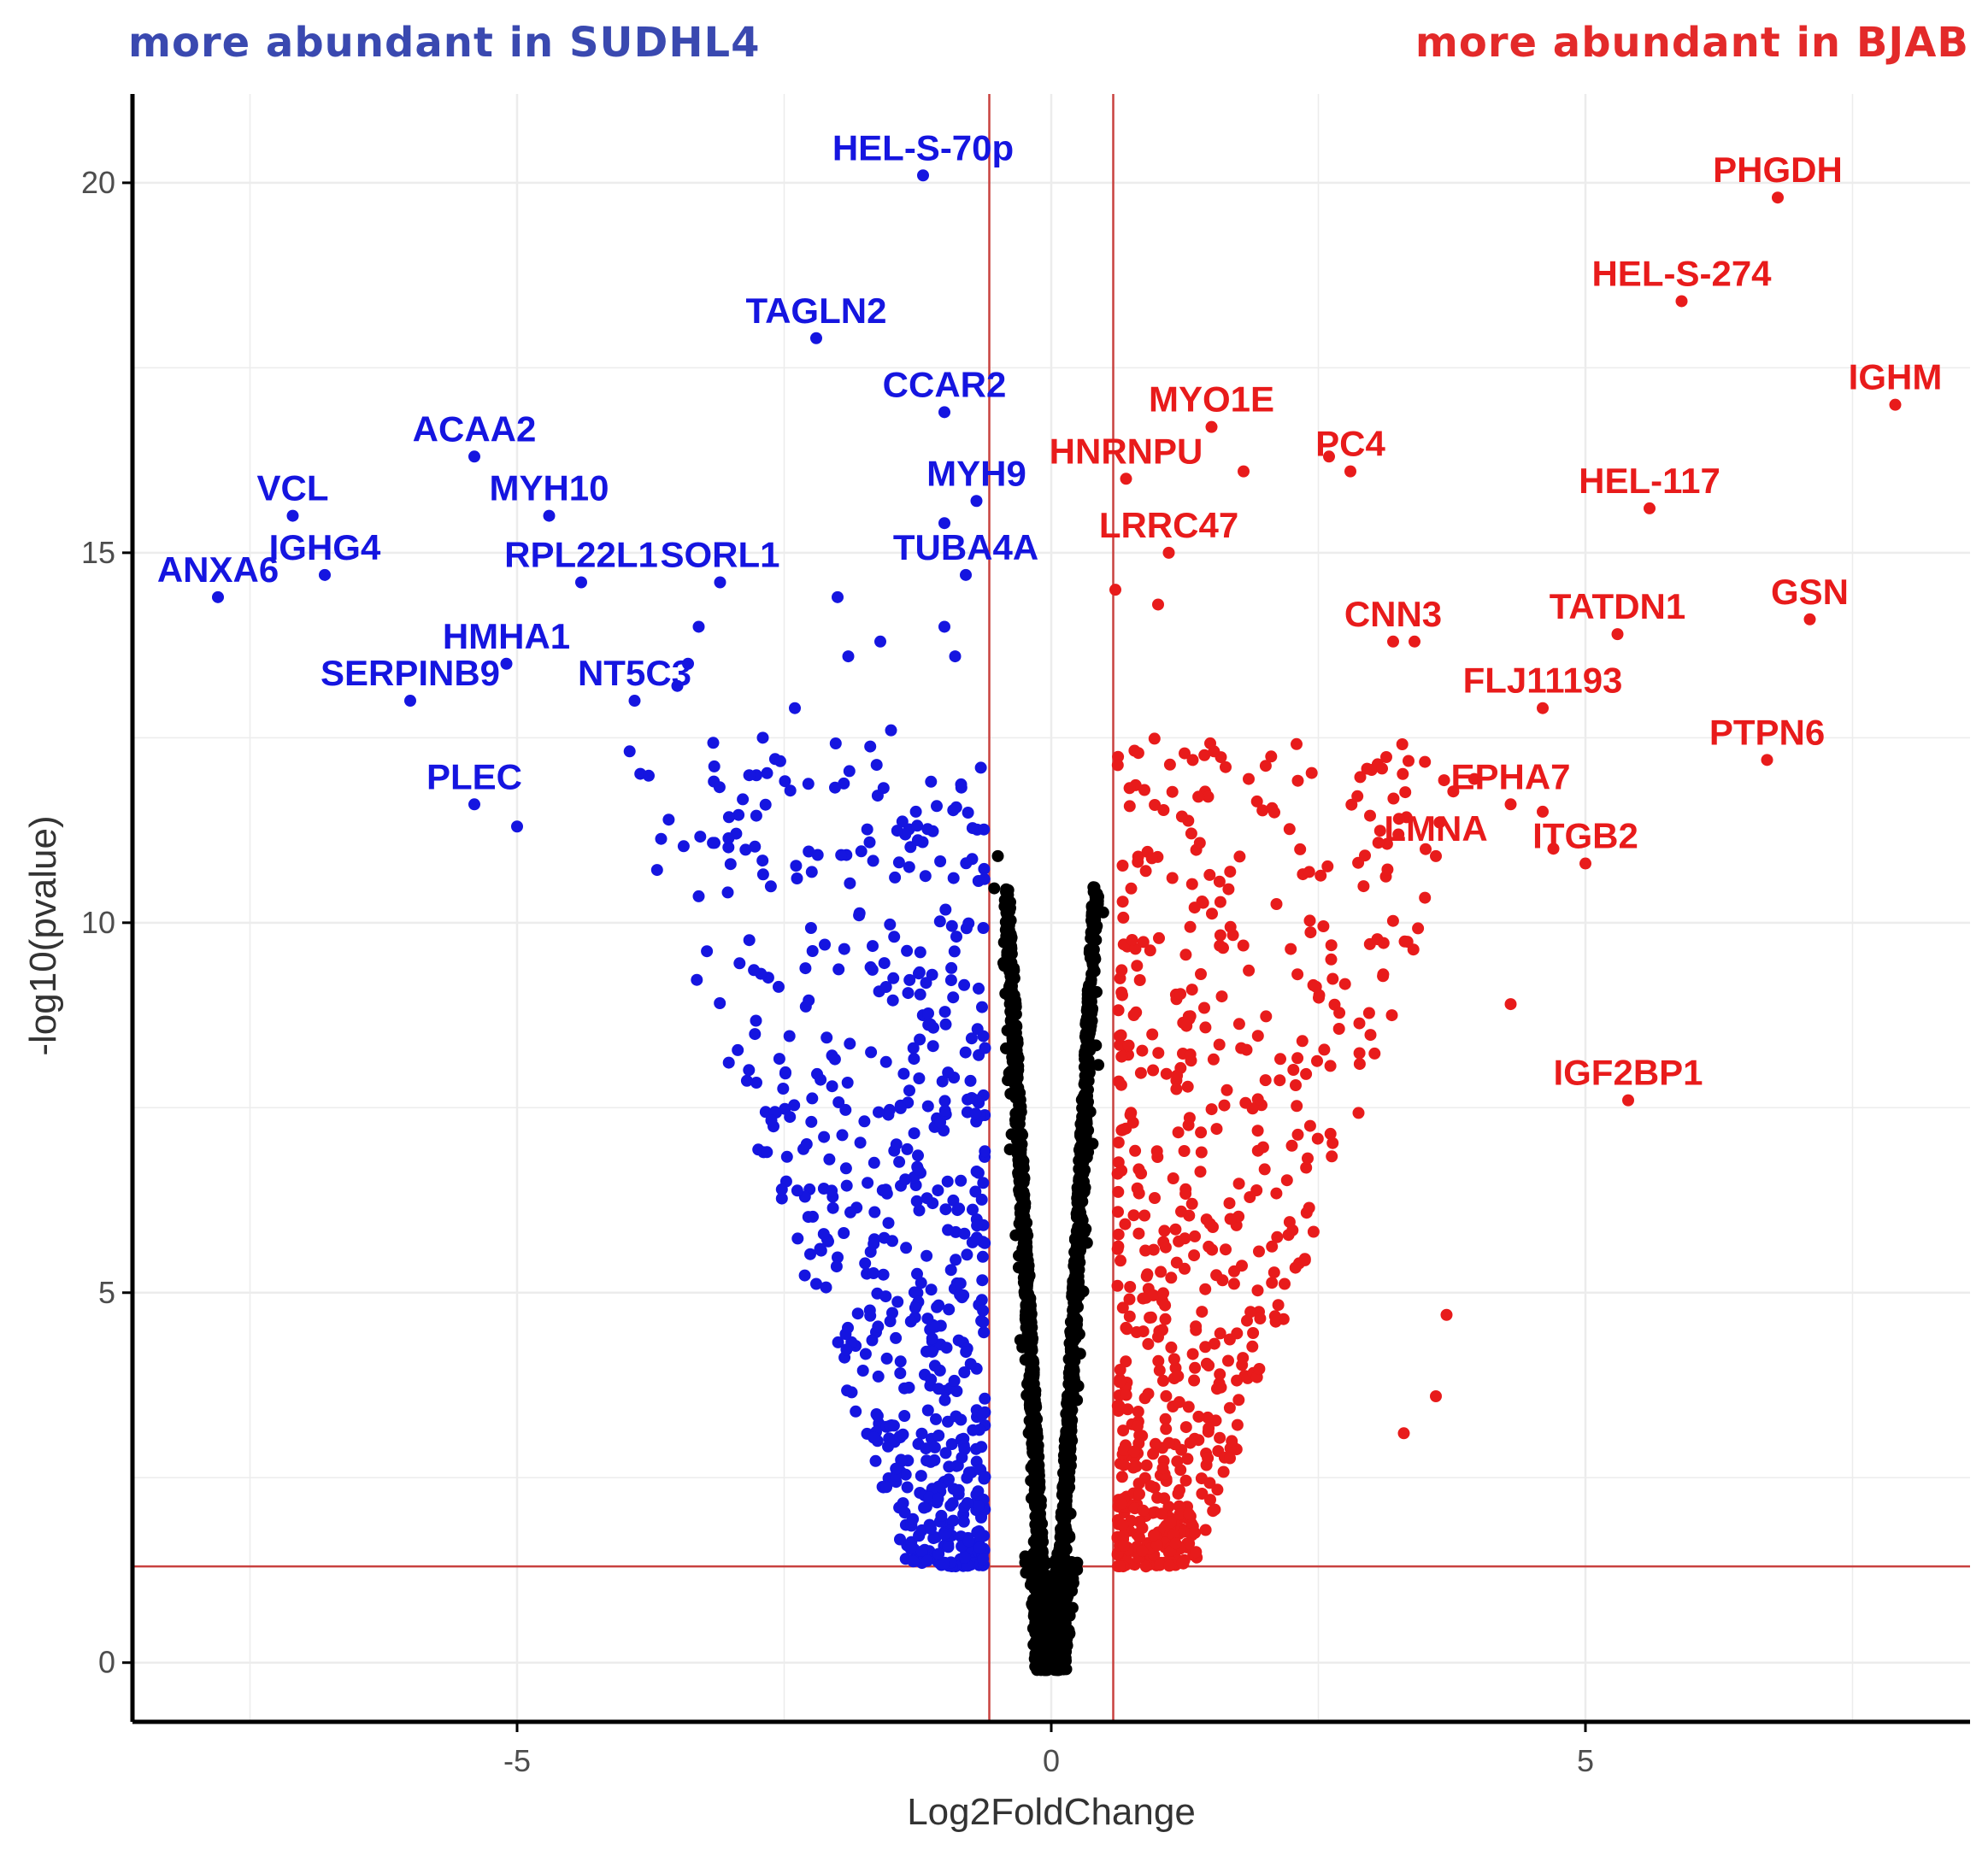 The height and width of the screenshot is (1850, 1988). Describe the element at coordinates (581, 555) in the screenshot. I see `data-label: RPL22L1` at that location.